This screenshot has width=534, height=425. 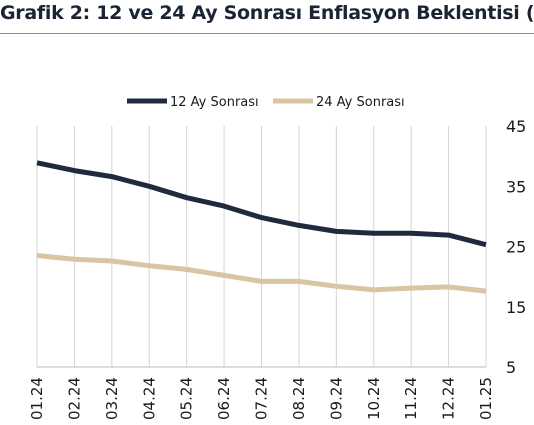 I want to click on y-tick-label: 5, so click(x=511, y=367).